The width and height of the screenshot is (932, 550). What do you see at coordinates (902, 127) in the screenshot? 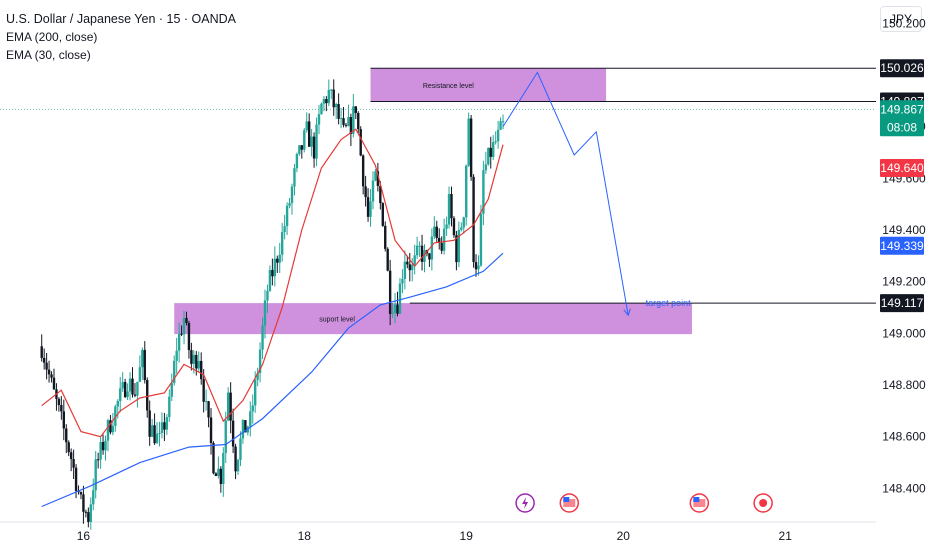
I see `countdown-label: 08:08` at bounding box center [902, 127].